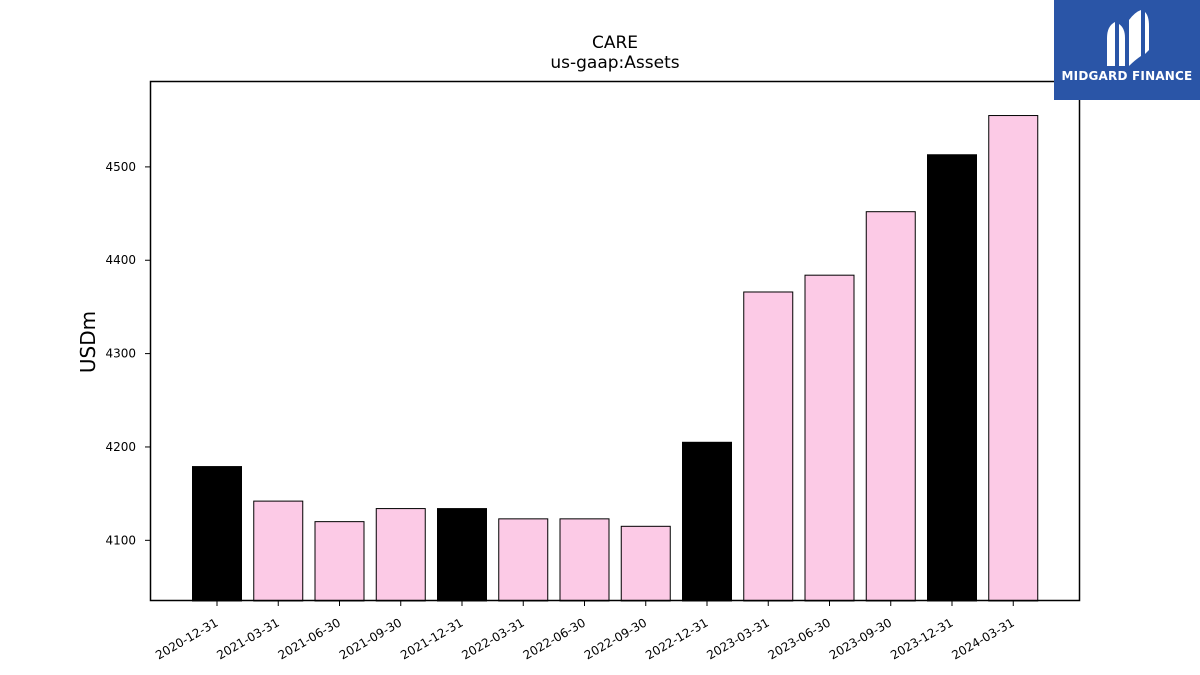 Image resolution: width=1200 pixels, height=675 pixels. Describe the element at coordinates (614, 63) in the screenshot. I see `chart-subtitle: us-gaap:Assets` at that location.